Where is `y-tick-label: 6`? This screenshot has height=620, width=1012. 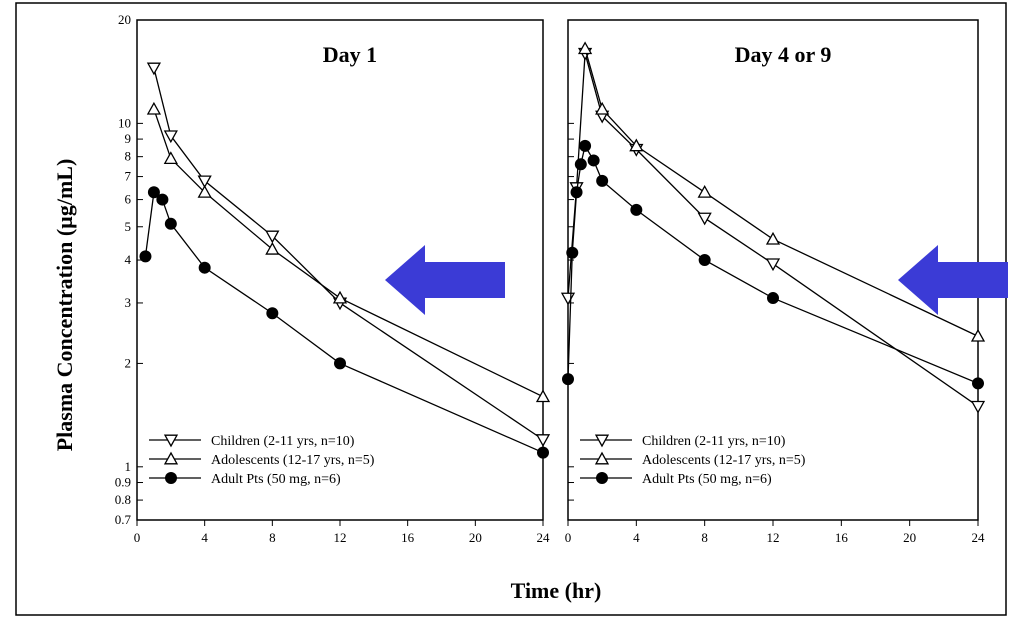
y-tick-label: 6 is located at coordinates (128, 199).